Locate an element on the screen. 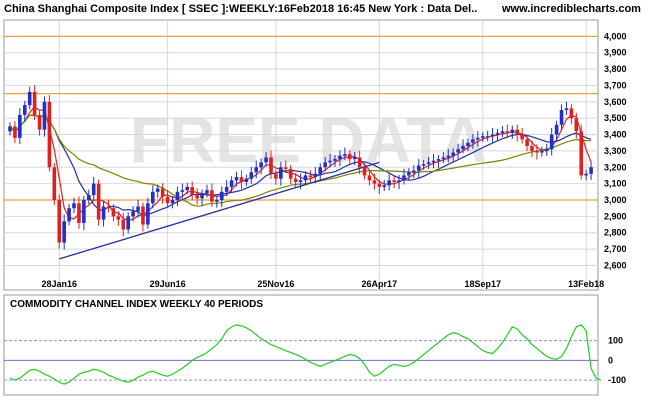 Image resolution: width=660 pixels, height=400 pixels. y-tick-label: 2,800 is located at coordinates (615, 233).